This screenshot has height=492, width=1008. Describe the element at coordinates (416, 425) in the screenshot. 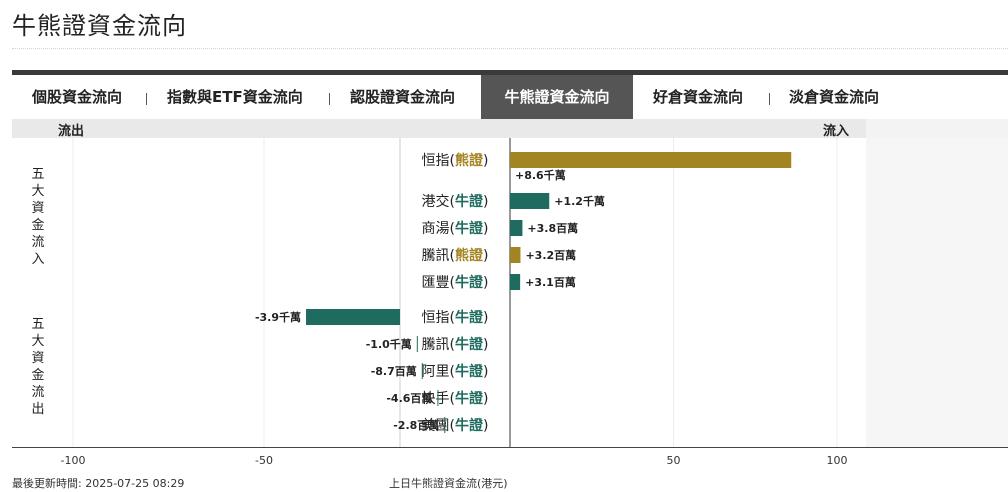

I see `data-label: -2.8百萬` at that location.